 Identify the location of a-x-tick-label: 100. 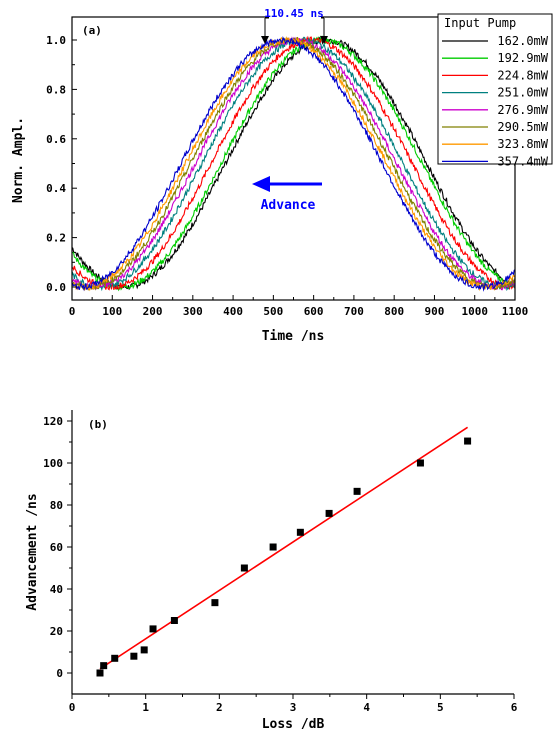
(112, 311).